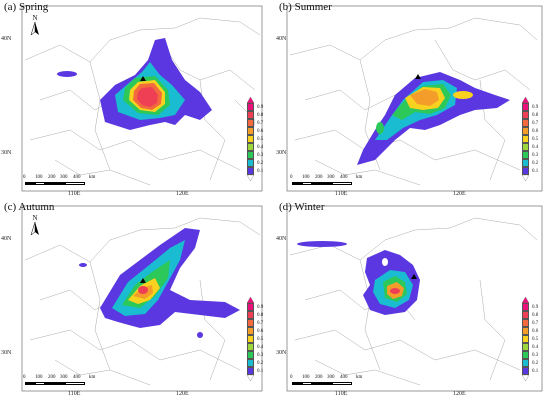 Image resolution: width=550 pixels, height=400 pixels. What do you see at coordinates (29, 207) in the screenshot?
I see `panel-title: (c) Autumn` at bounding box center [29, 207].